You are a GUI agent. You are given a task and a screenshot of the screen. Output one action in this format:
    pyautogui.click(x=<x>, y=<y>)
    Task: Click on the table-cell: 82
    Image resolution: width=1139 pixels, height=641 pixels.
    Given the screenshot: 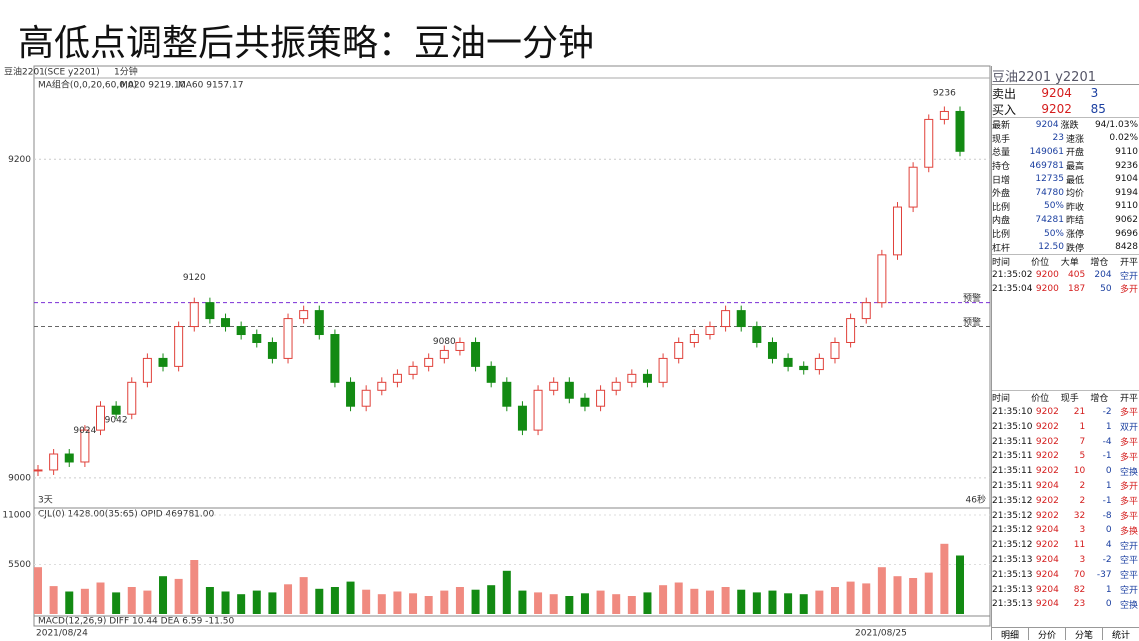 What is the action you would take?
    pyautogui.click(x=1079, y=589)
    